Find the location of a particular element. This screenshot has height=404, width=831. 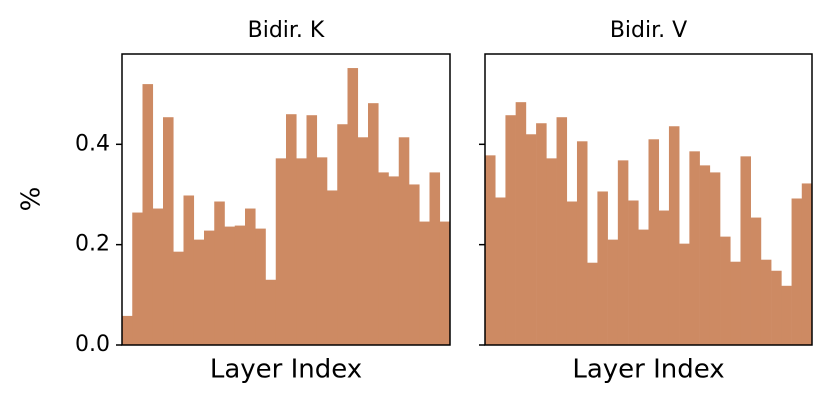

y-tick-label: 0.4 is located at coordinates (92, 143).